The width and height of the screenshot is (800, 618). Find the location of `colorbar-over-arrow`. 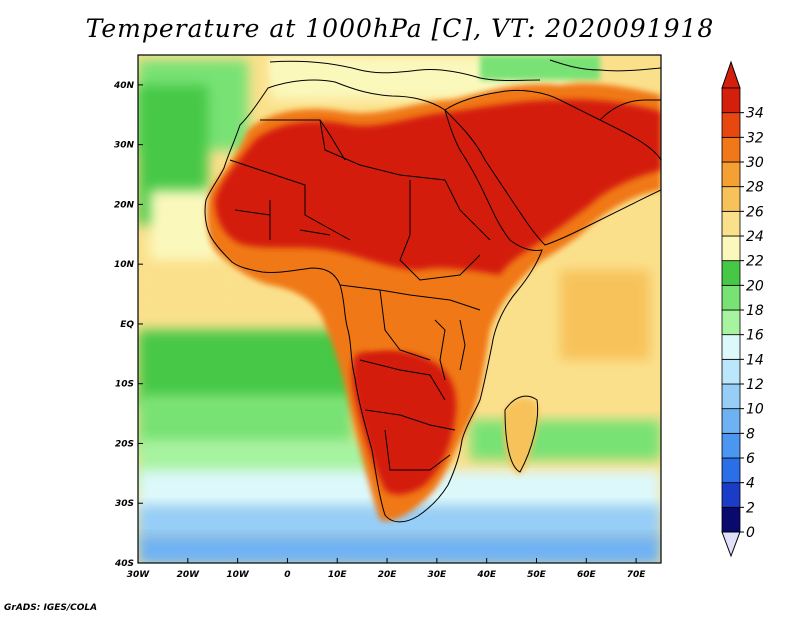

colorbar-over-arrow is located at coordinates (731, 74).